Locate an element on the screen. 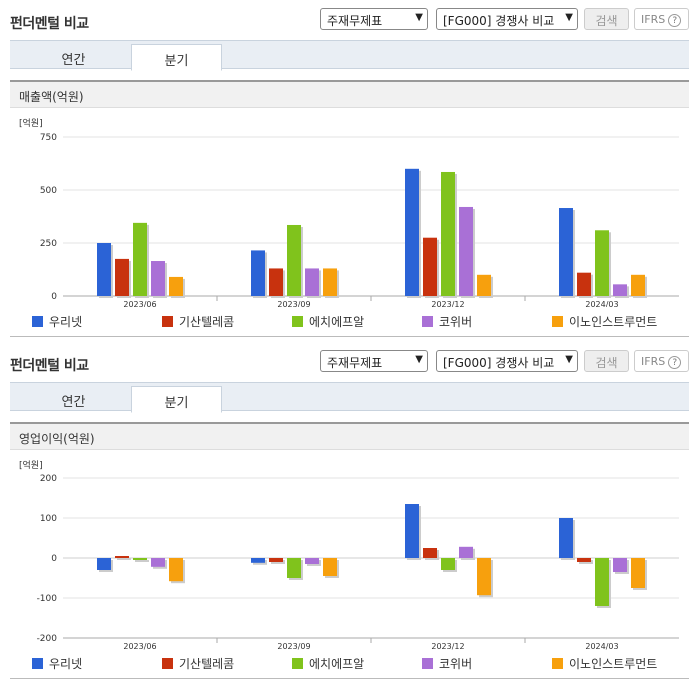 Image resolution: width=696 pixels, height=684 pixels. x-tick-label: 2024/03 is located at coordinates (601, 303).